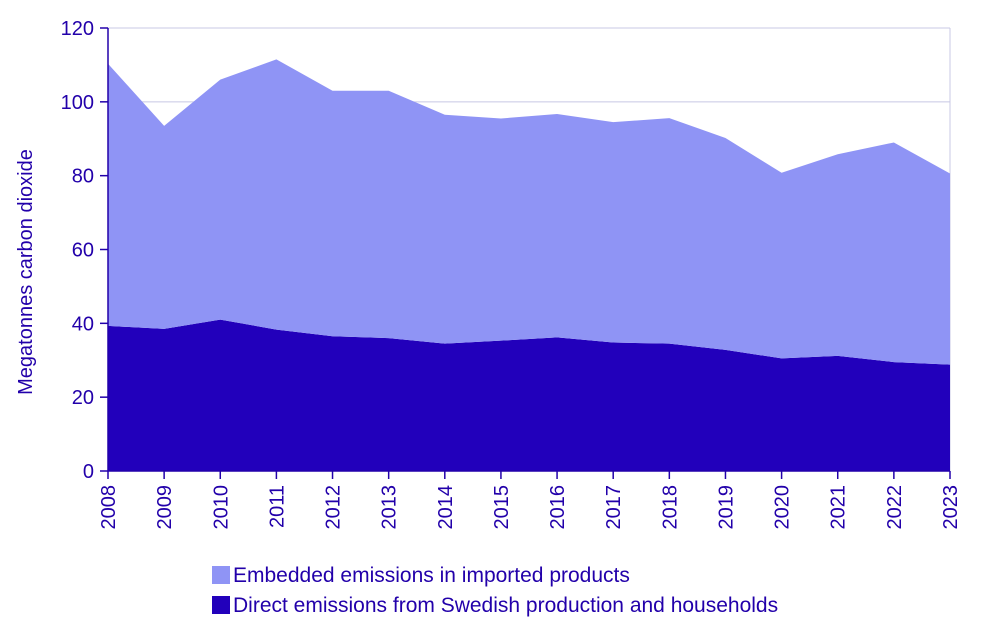 The width and height of the screenshot is (1004, 632). I want to click on y-tick-label: 60, so click(83, 251).